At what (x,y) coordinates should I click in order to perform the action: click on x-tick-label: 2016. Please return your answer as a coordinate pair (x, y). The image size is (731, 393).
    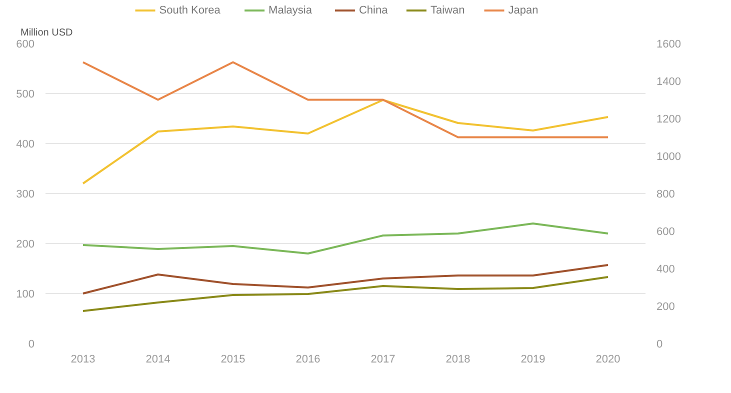
    Looking at the image, I should click on (308, 360).